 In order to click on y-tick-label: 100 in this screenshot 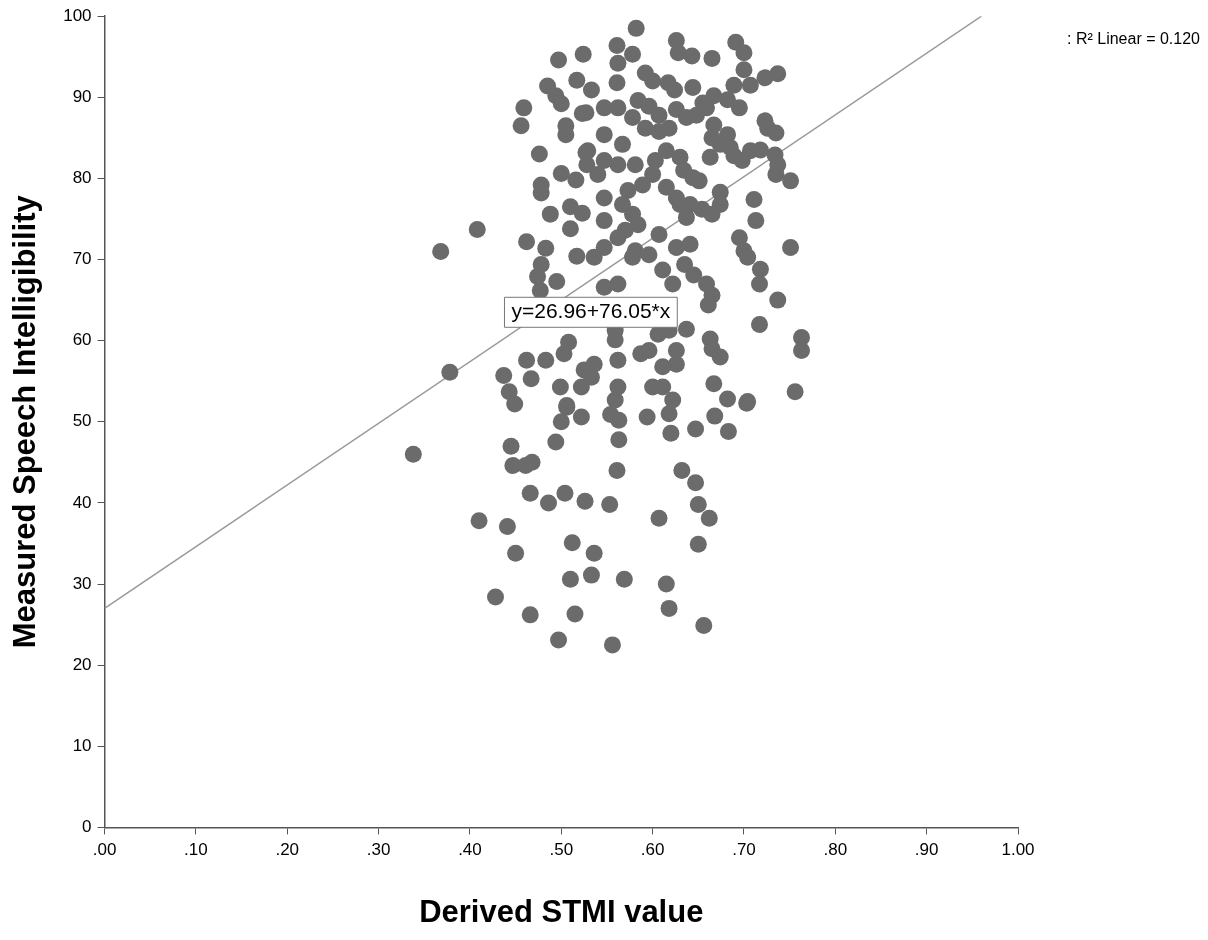, I will do `click(77, 15)`.